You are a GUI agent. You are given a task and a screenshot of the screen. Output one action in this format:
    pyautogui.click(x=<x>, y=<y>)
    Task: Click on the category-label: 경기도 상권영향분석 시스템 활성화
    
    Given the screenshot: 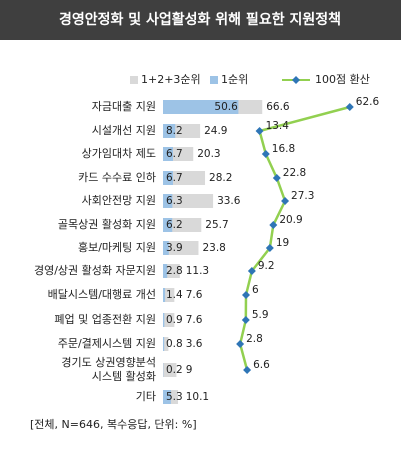 What is the action you would take?
    pyautogui.click(x=108, y=369)
    